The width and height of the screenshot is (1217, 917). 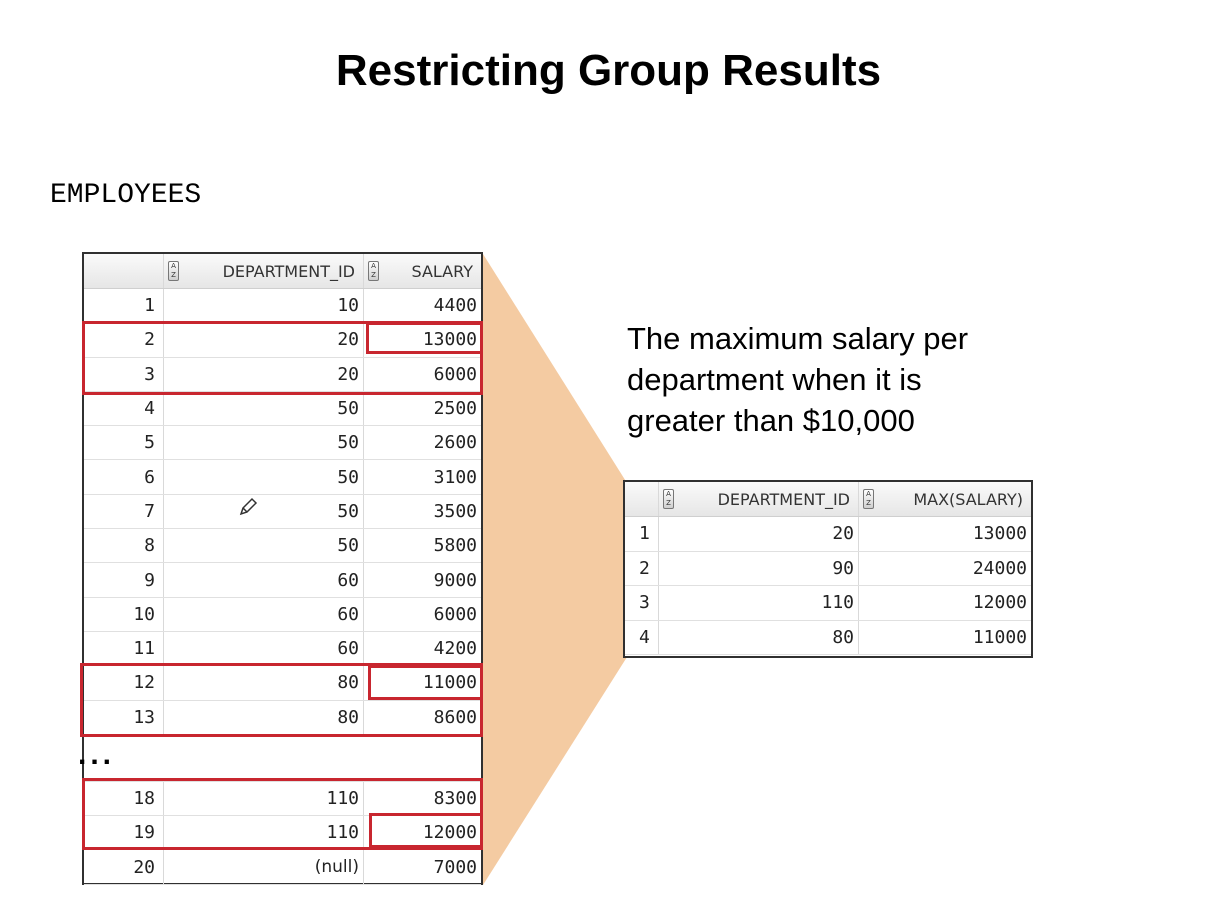 I want to click on table-row: 3 20 6000, so click(x=282, y=374).